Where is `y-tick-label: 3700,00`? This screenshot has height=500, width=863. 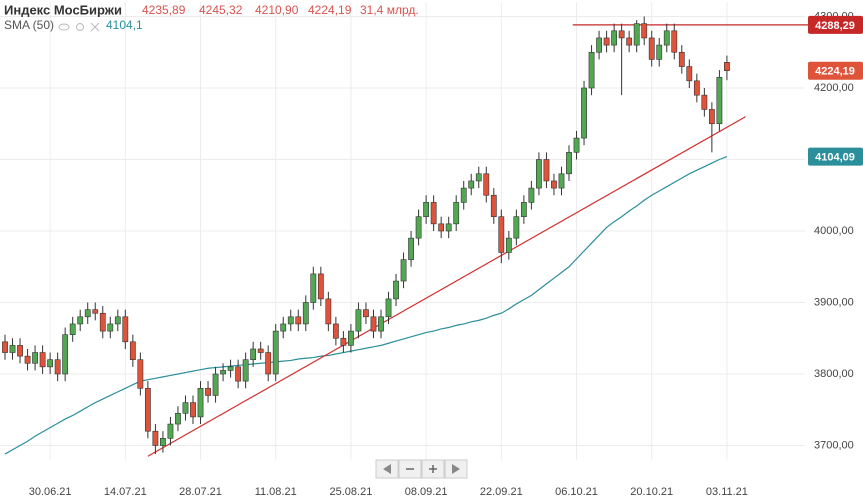 y-tick-label: 3700,00 is located at coordinates (834, 445).